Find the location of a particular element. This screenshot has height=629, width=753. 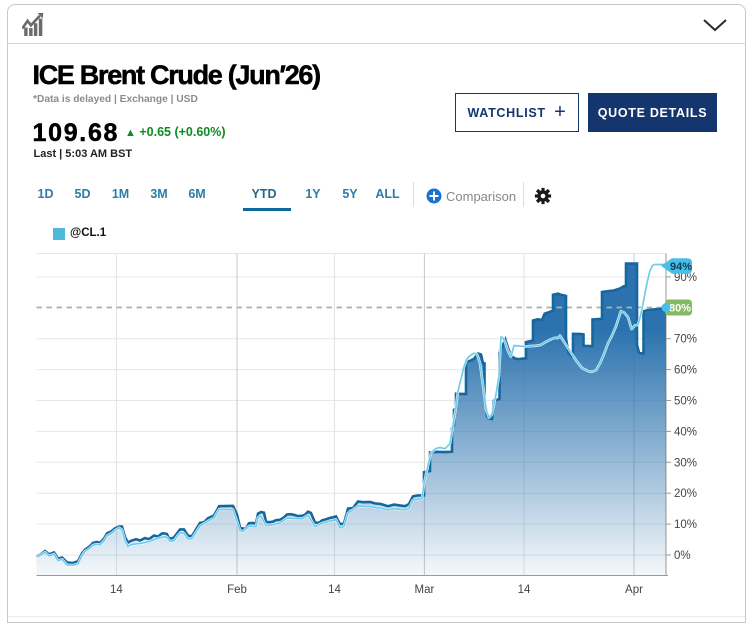

svg-text: 94% is located at coordinates (681, 267).